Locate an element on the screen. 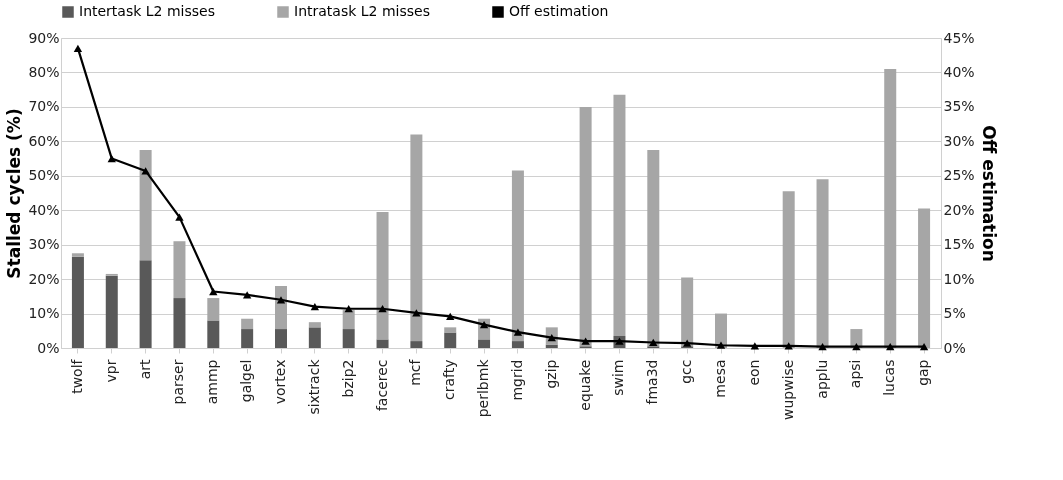  x-tick-label: fma3d is located at coordinates (652, 382).